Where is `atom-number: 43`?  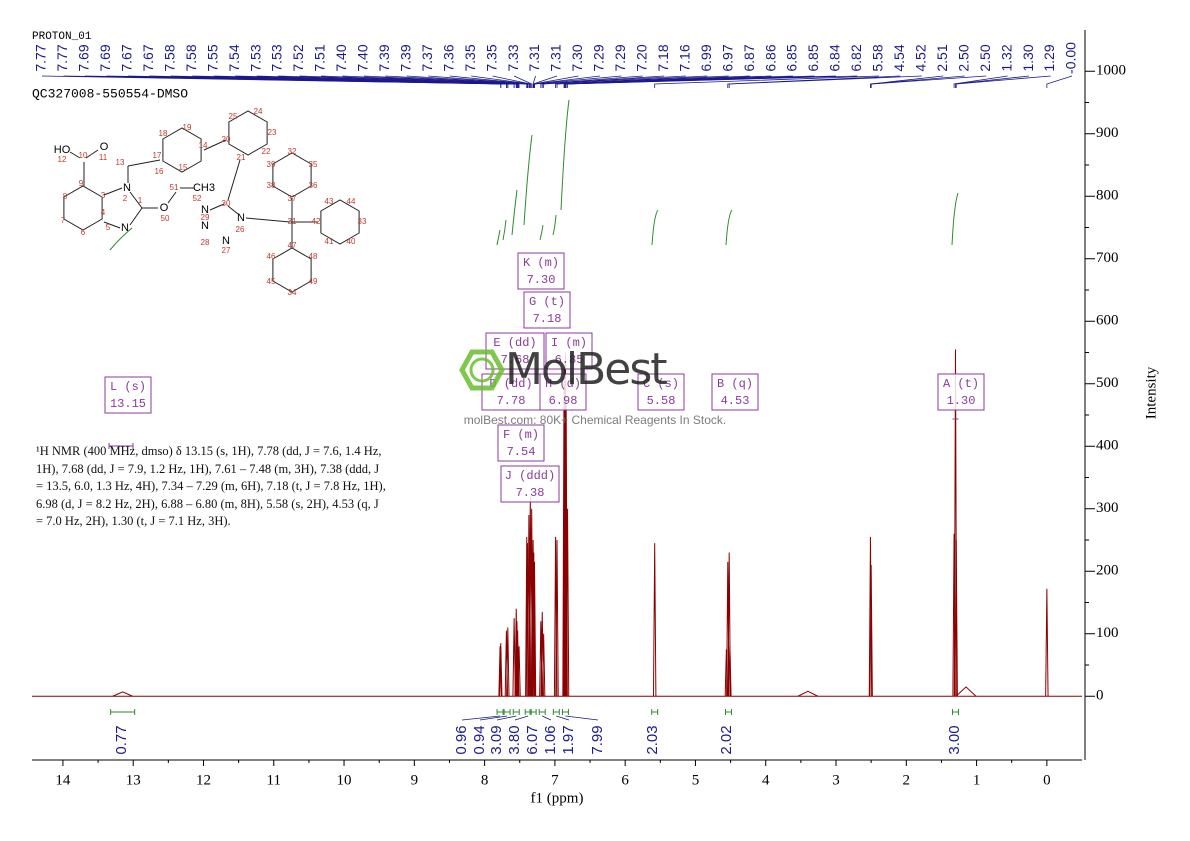 atom-number: 43 is located at coordinates (329, 201).